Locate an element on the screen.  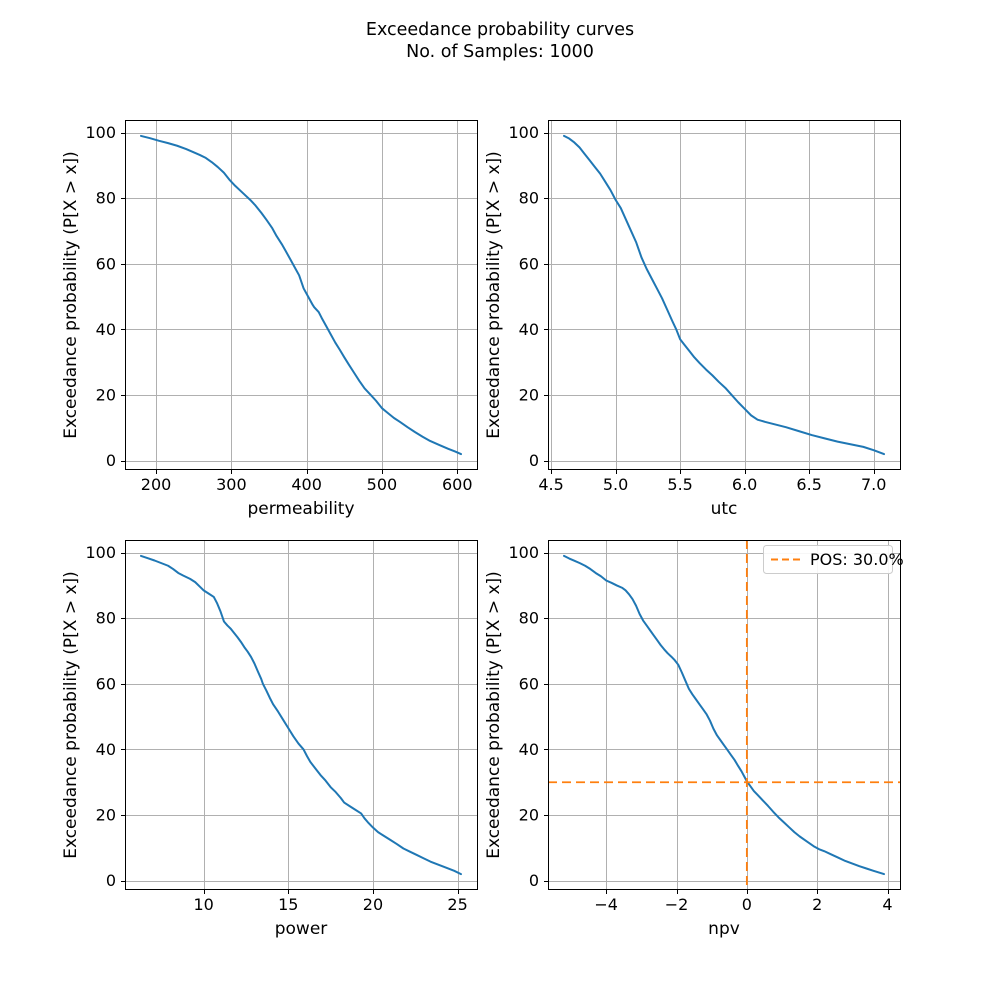
utc-y-axis-label: Exceedance probability (P[X > x]) is located at coordinates (494, 295).